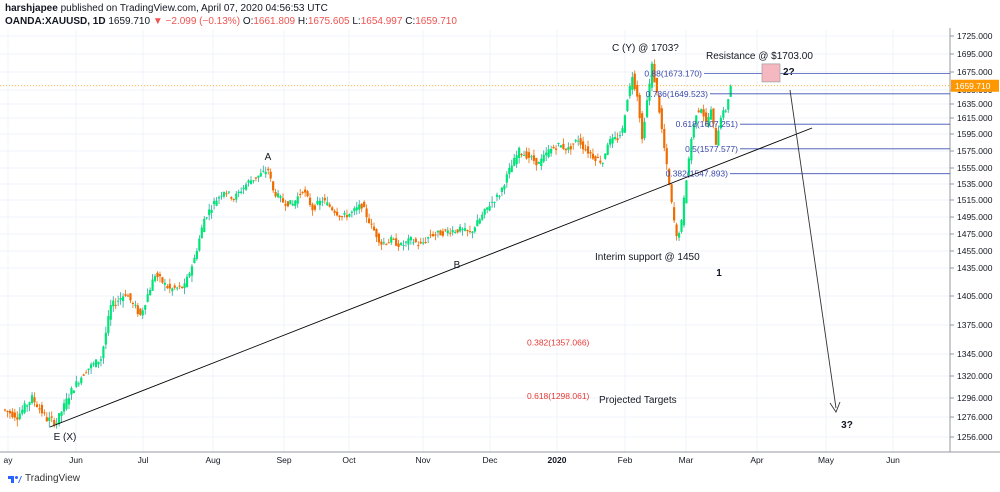 The image size is (1000, 492). I want to click on annotation-wave-b: B, so click(457, 265).